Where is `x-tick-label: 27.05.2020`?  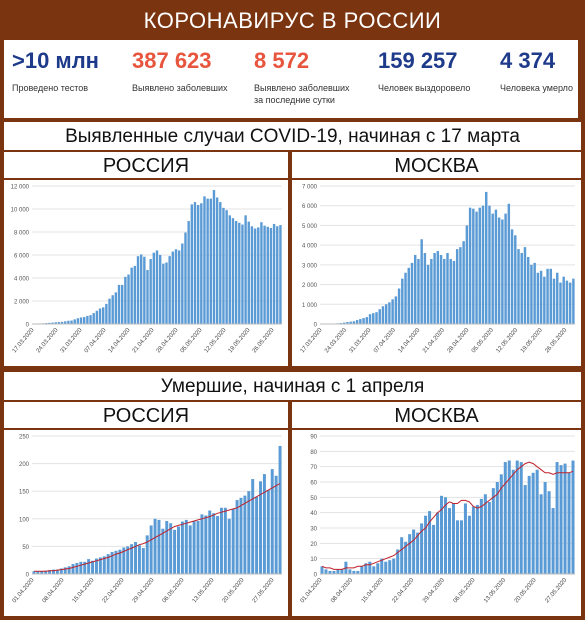 x-tick-label: 27.05.2020 is located at coordinates (264, 590).